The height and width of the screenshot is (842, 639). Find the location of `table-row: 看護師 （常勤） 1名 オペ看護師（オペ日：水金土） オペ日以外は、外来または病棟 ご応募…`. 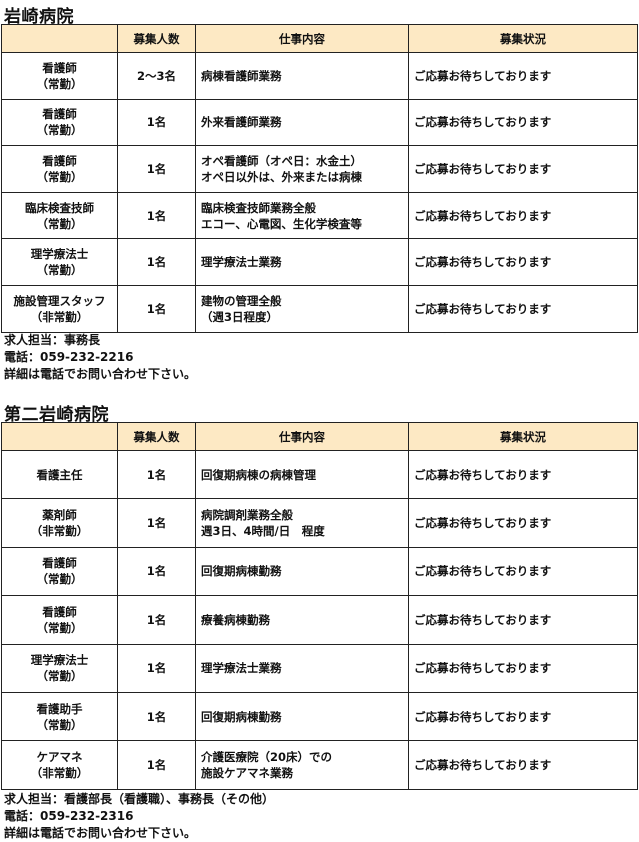

table-row: 看護師 （常勤） 1名 オペ看護師（オペ日：水金土） オペ日以外は、外来または病棟 ご応募… is located at coordinates (319, 169).